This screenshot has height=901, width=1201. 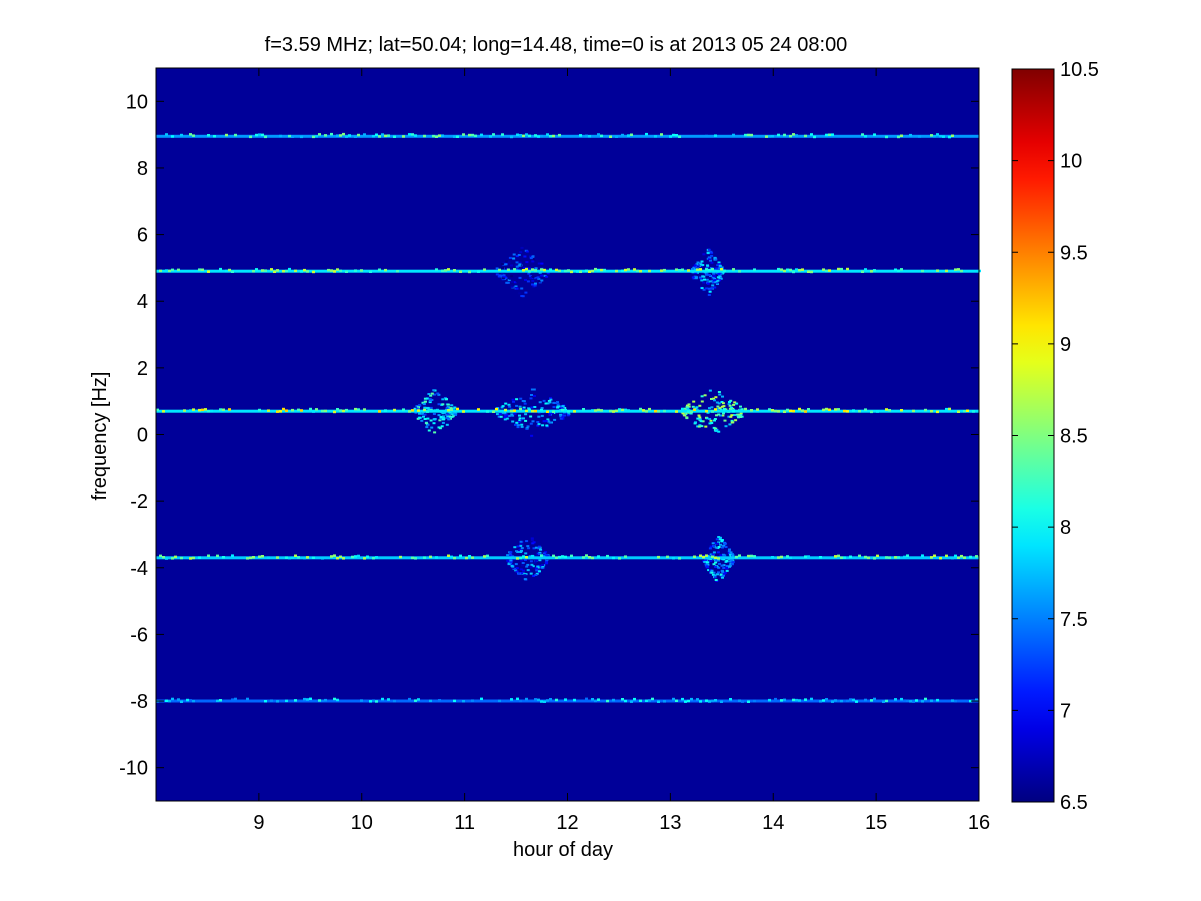 What do you see at coordinates (670, 823) in the screenshot?
I see `x-tick-label: 13` at bounding box center [670, 823].